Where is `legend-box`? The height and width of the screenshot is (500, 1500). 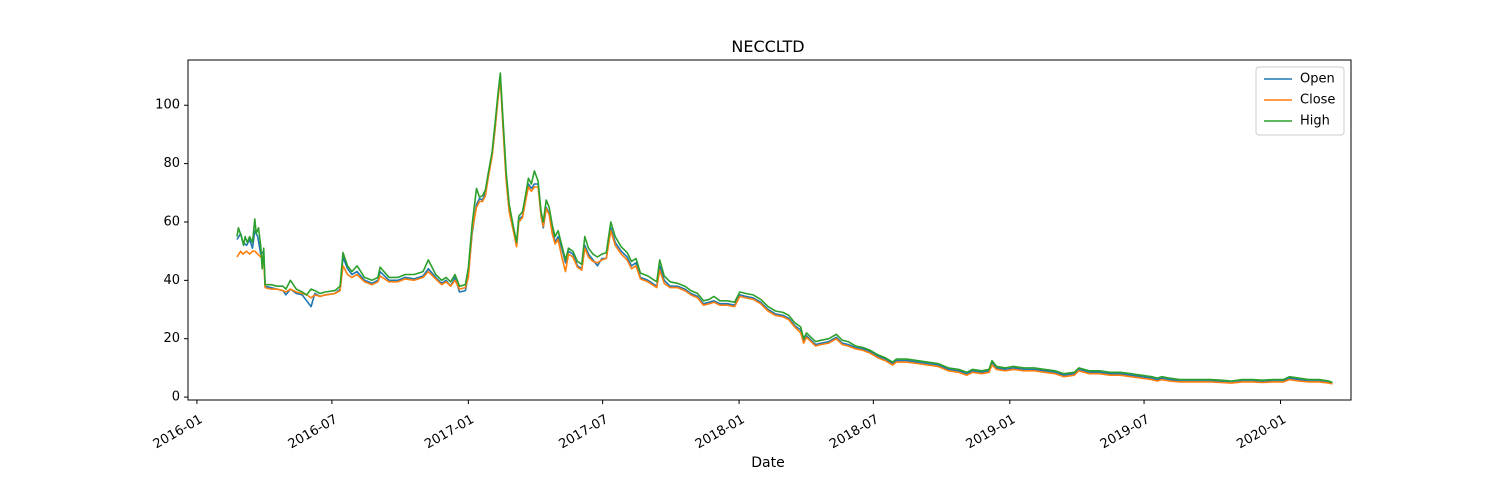
legend-box is located at coordinates (1300, 101).